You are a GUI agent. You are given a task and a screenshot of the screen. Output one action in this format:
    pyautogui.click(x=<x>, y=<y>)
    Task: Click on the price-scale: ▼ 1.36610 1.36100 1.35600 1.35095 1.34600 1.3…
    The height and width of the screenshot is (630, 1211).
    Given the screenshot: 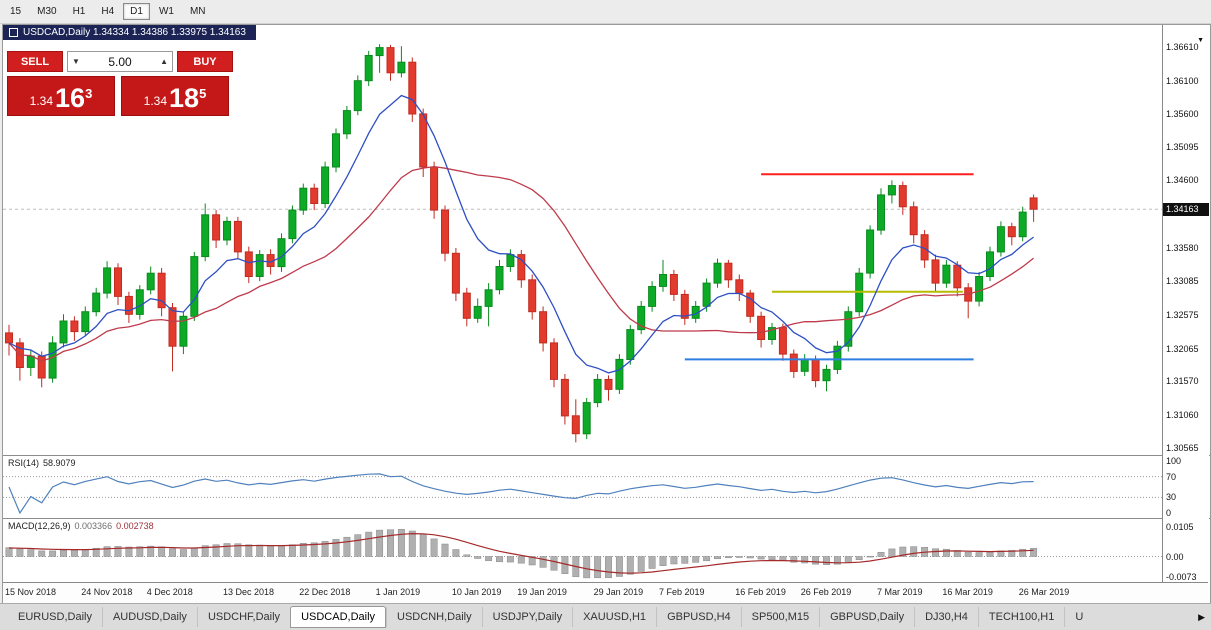 What is the action you would take?
    pyautogui.click(x=1185, y=303)
    